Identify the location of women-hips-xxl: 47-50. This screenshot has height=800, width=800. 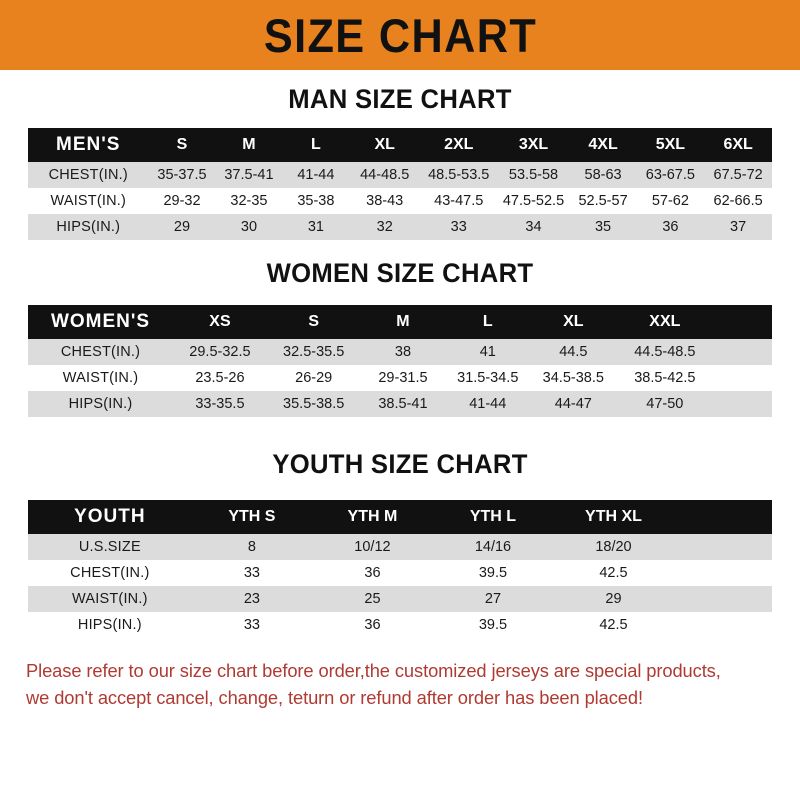
(665, 404).